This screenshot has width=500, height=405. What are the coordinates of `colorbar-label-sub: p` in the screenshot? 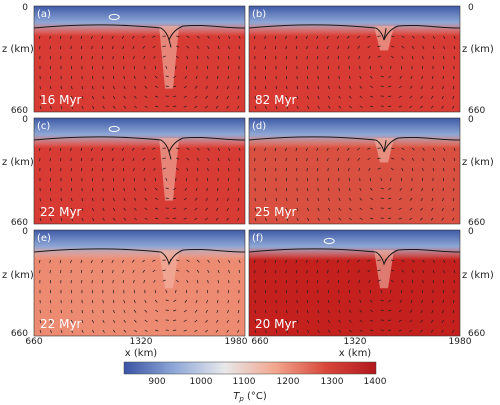 It's located at (241, 399).